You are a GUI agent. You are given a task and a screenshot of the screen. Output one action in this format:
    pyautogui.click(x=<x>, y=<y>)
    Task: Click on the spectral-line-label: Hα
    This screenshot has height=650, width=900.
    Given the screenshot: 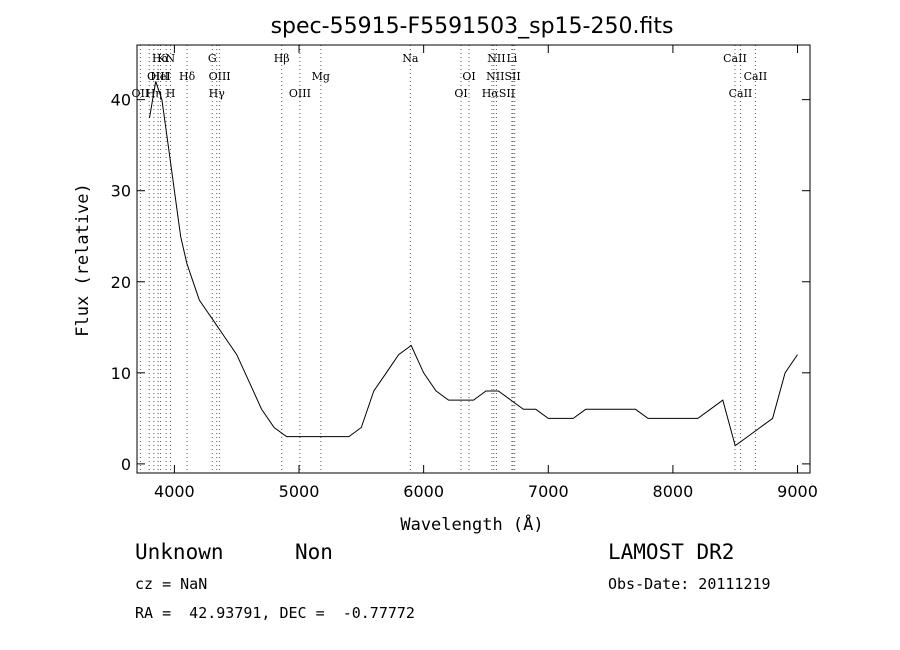 What is the action you would take?
    pyautogui.click(x=161, y=58)
    